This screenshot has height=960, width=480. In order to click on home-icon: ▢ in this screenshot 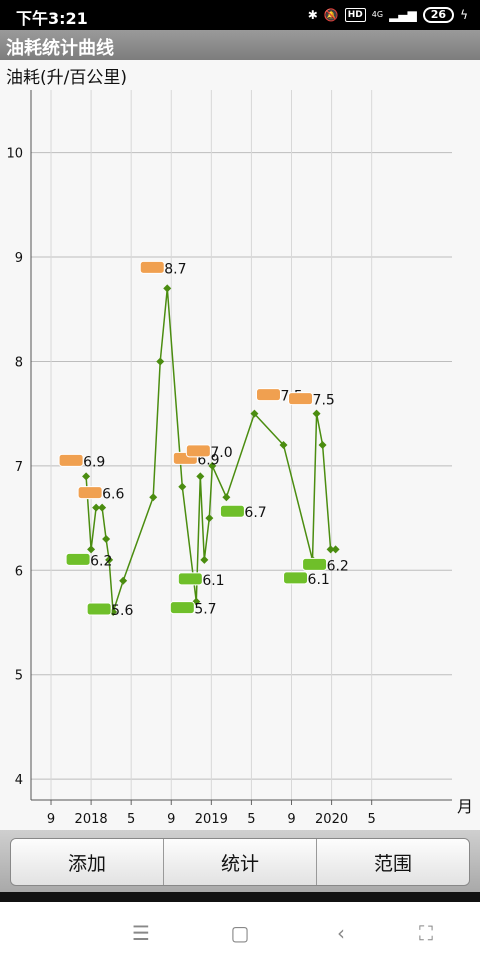, I will do `click(240, 933)`.